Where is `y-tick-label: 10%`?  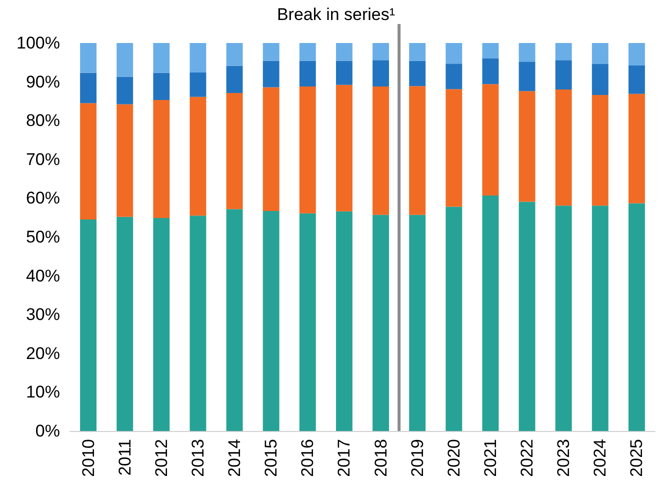
y-tick-label: 10% is located at coordinates (43, 392).